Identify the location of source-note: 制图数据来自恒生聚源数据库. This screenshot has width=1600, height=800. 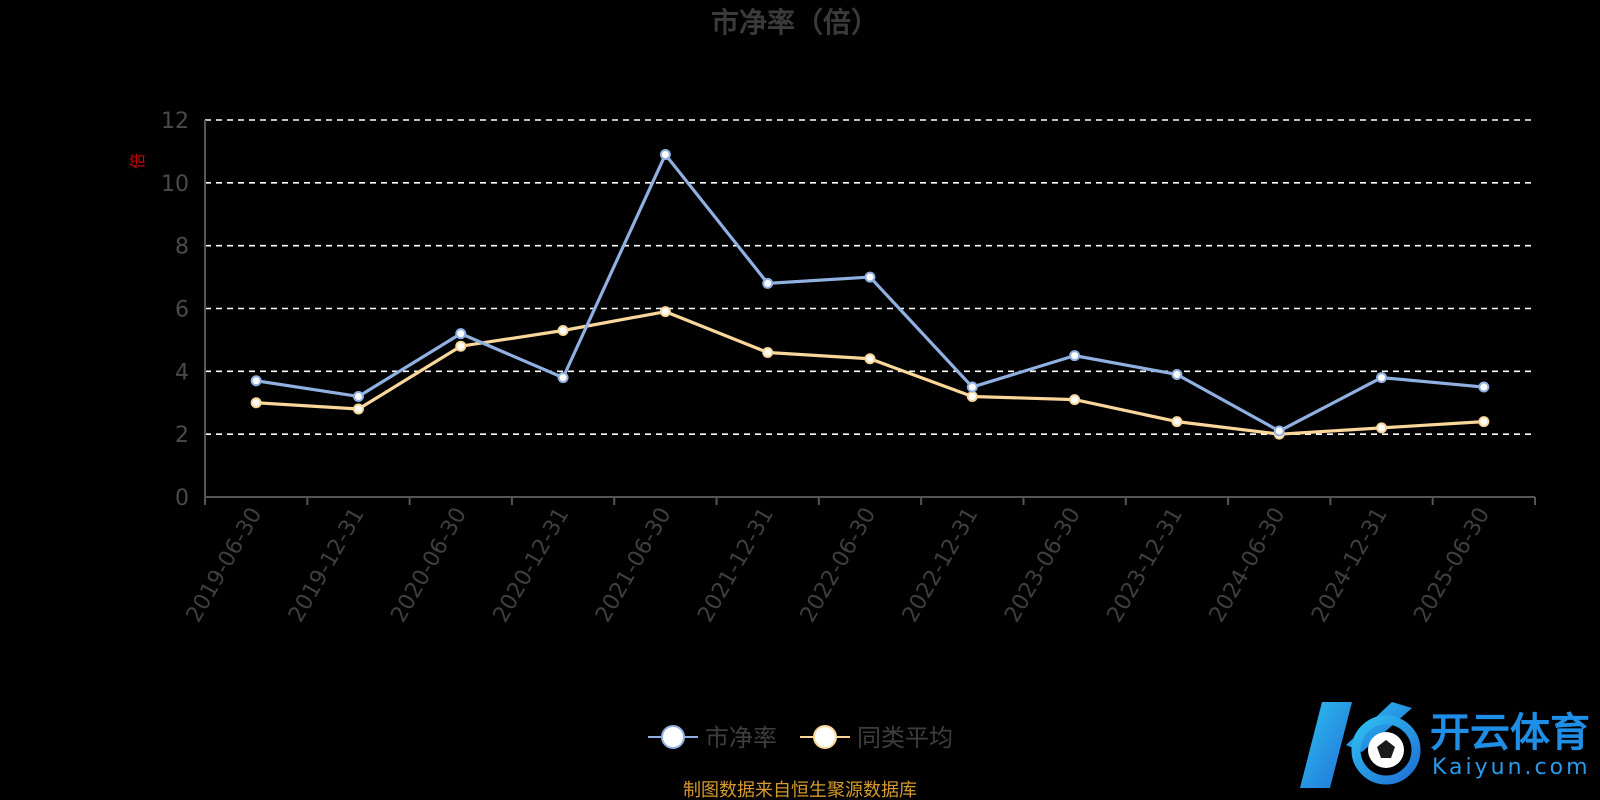
(800, 790).